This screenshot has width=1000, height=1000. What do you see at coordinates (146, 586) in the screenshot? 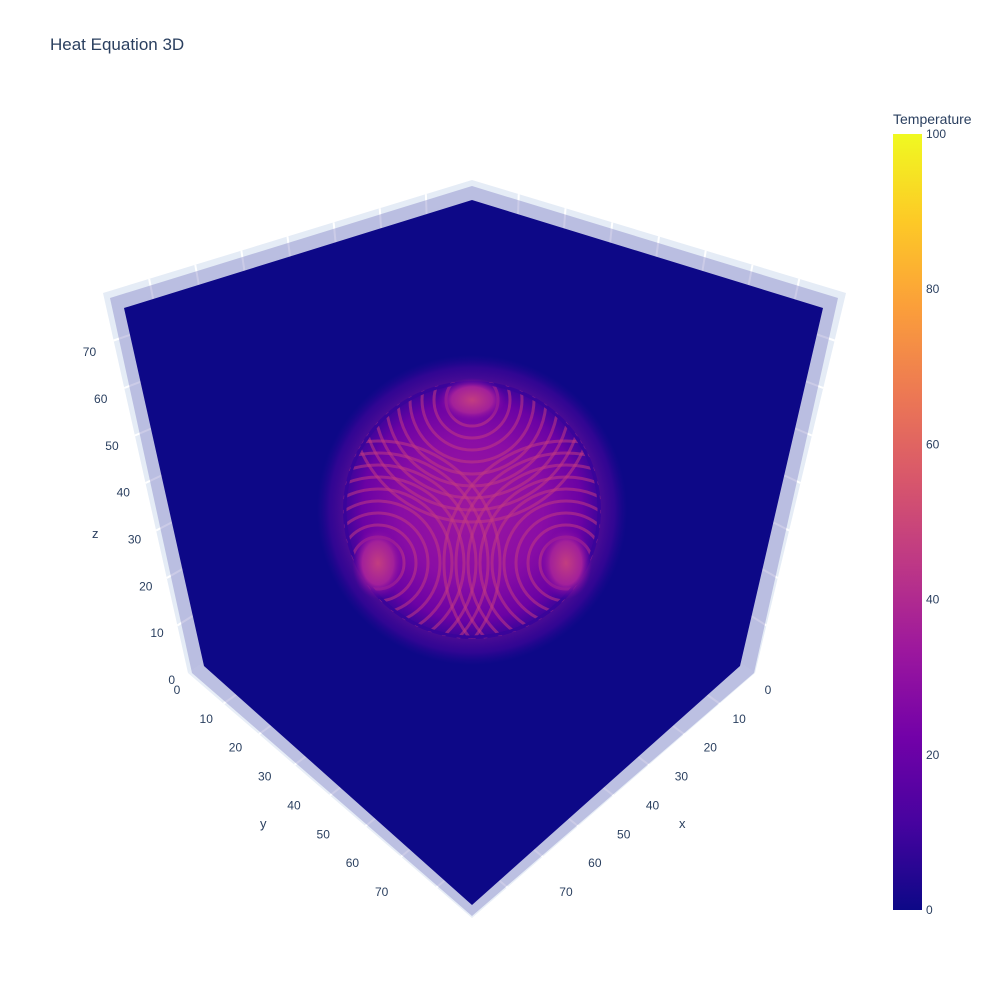
I see `z-tick-label: 20` at bounding box center [146, 586].